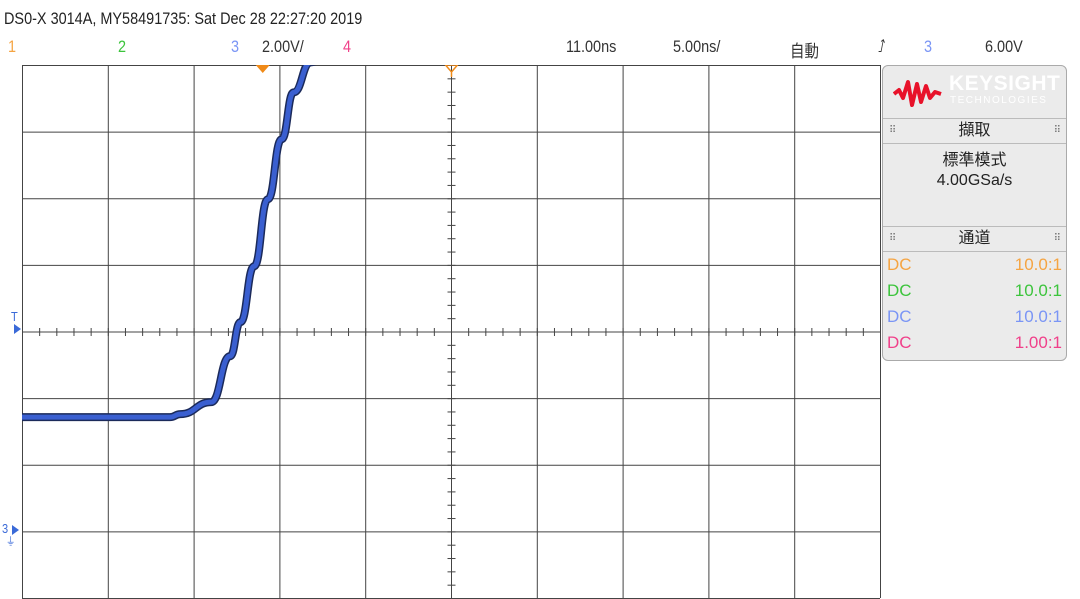 The image size is (1080, 599). I want to click on channel-3-scale: 2.00V/, so click(283, 47).